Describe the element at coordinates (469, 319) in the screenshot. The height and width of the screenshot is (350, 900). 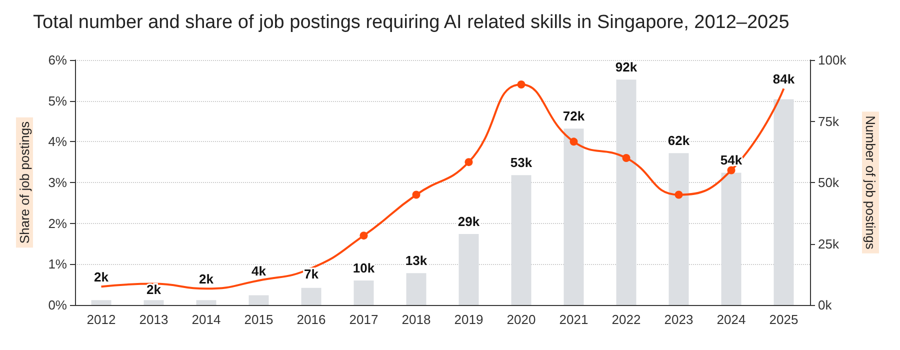
I see `x-tick-label: 2019` at that location.